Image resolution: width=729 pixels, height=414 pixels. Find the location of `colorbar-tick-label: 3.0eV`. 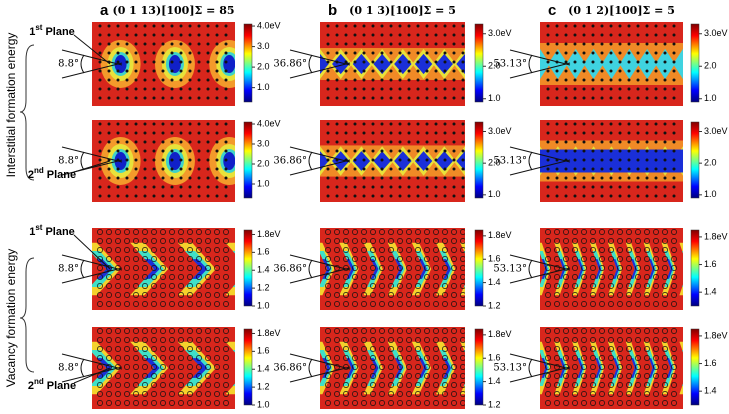

colorbar-tick-label: 3.0eV is located at coordinates (716, 33).